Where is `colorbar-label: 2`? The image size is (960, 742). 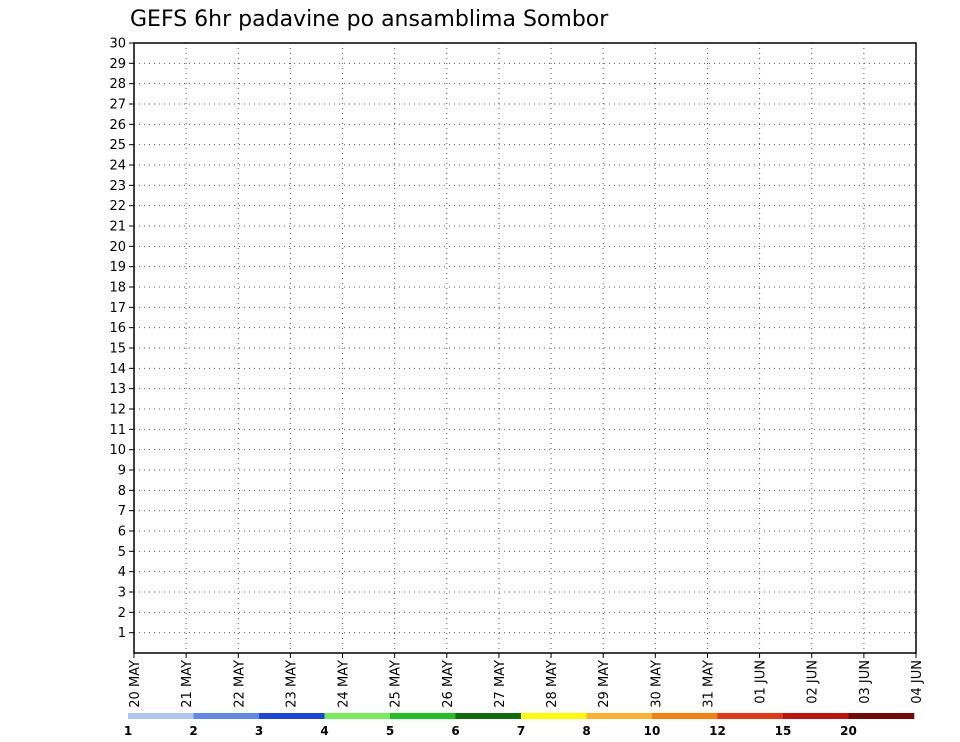 colorbar-label: 2 is located at coordinates (193, 731).